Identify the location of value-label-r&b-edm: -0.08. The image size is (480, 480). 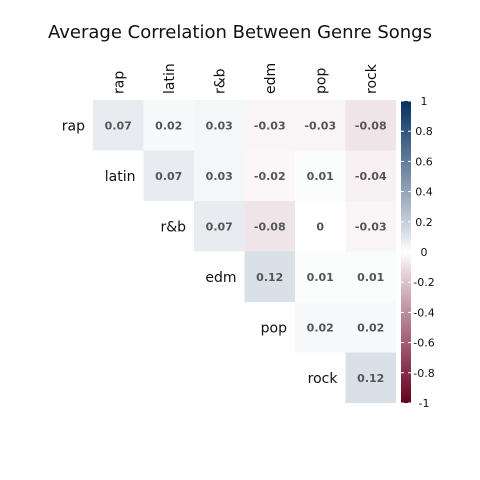
(270, 226).